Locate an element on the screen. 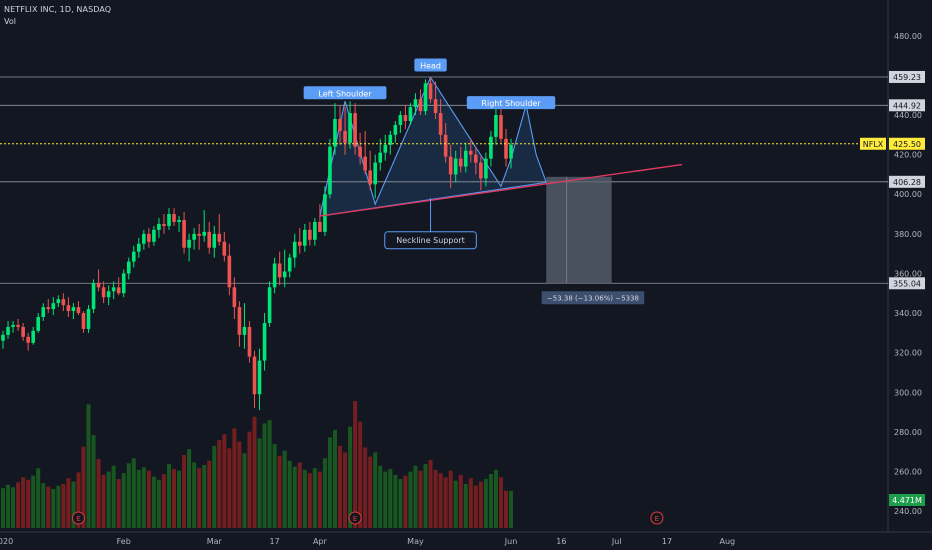 This screenshot has height=550, width=932. projection-label: −53.38 (−13.06%) −5338 is located at coordinates (593, 298).